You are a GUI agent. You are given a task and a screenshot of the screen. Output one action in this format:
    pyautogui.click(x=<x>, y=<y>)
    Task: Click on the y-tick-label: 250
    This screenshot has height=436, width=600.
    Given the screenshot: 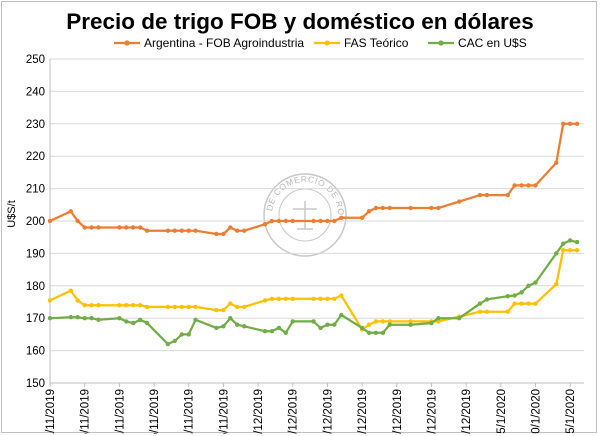 What is the action you would take?
    pyautogui.click(x=35, y=60)
    